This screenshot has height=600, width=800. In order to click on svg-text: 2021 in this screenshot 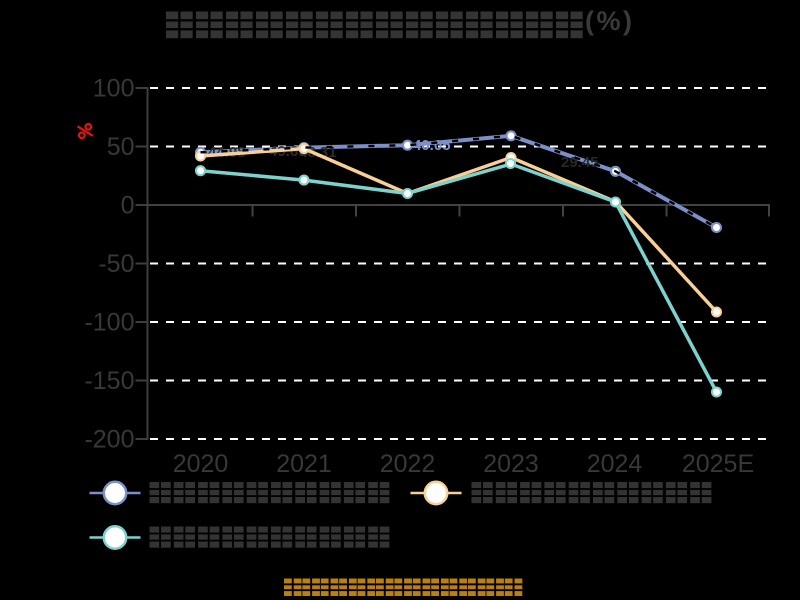, I will do `click(304, 464)`.